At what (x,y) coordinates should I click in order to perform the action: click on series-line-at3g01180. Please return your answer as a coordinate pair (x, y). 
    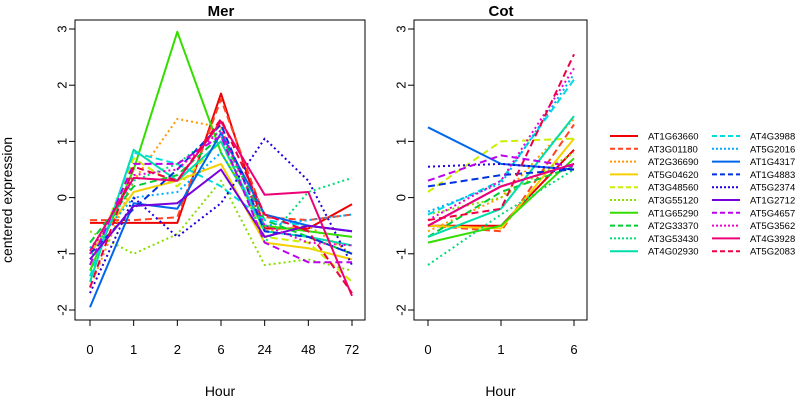
    Looking at the image, I should click on (221, 160).